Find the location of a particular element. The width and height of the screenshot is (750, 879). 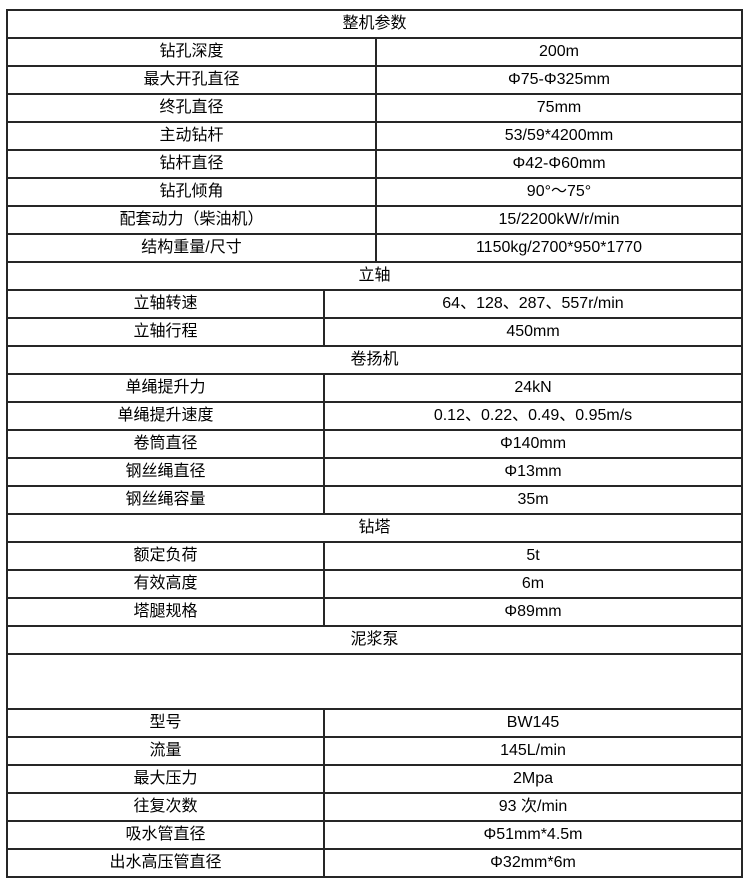

section-header-row: 卷扬机 is located at coordinates (374, 361).